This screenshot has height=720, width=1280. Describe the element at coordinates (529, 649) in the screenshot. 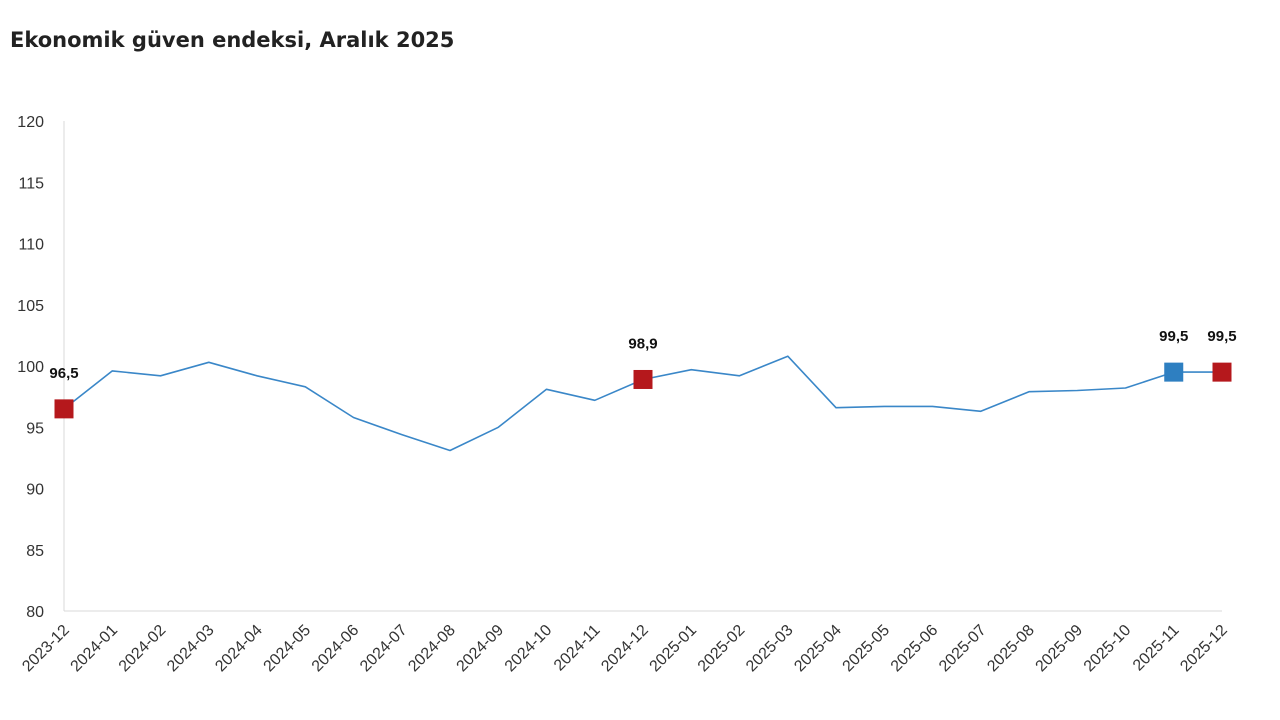

I see `x-tick-label: 2024-10` at that location.